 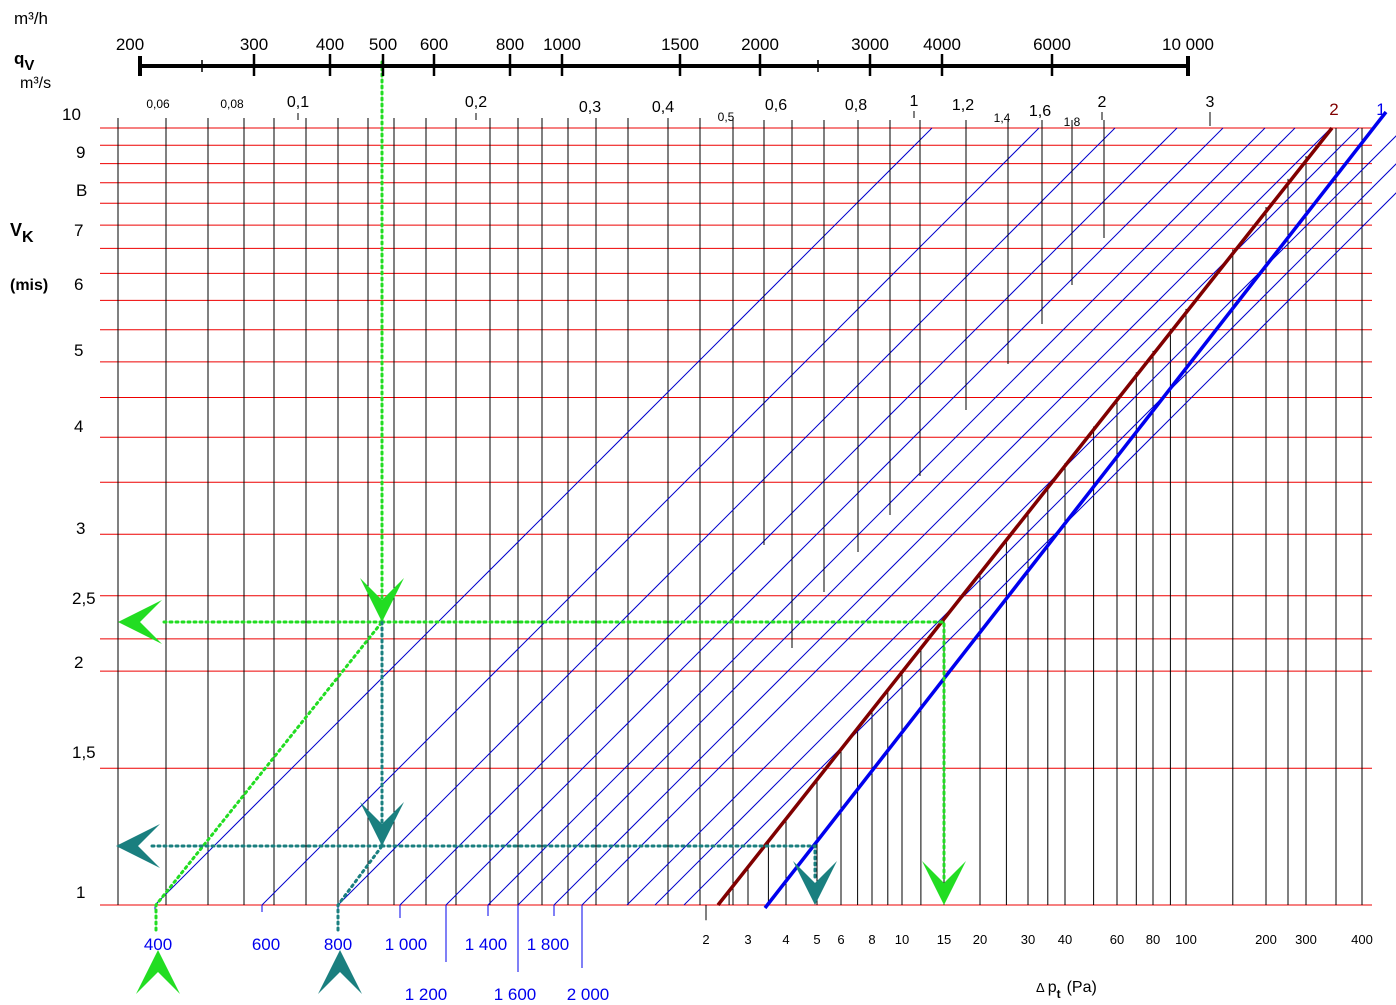 What do you see at coordinates (760, 44) in the screenshot?
I see `top-axis-label: 2000` at bounding box center [760, 44].